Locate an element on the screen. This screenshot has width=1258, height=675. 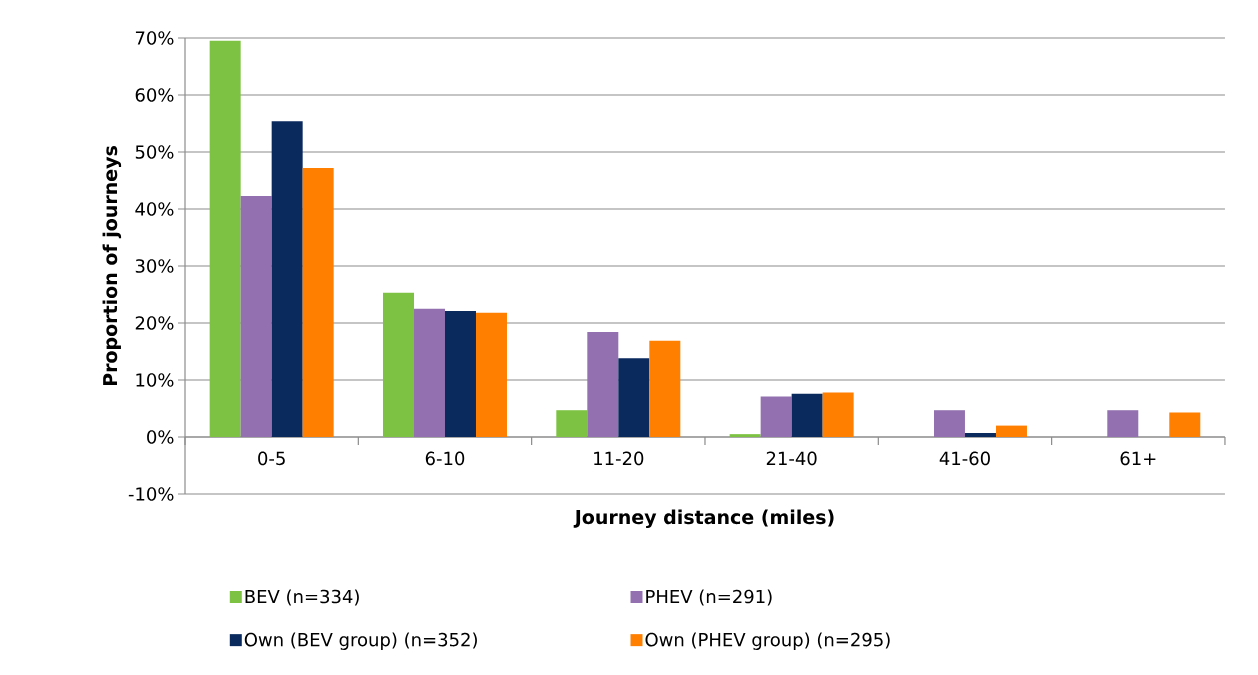
legend-label: BEV (n=334) is located at coordinates (302, 597).